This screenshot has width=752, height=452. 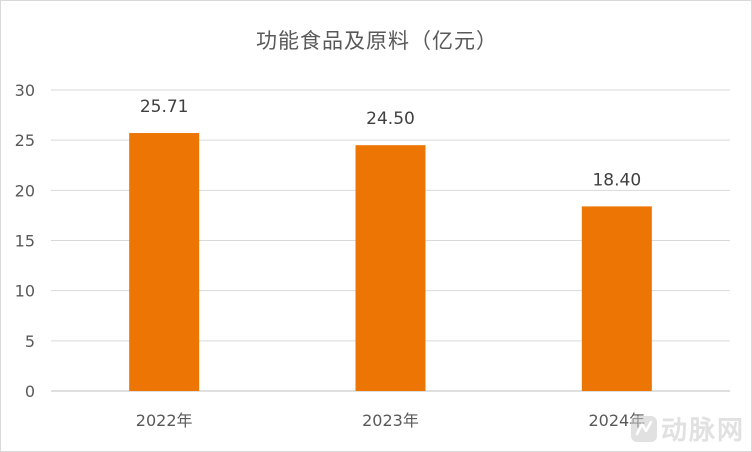 What do you see at coordinates (164, 420) in the screenshot?
I see `x-tick-label: 2022年` at bounding box center [164, 420].